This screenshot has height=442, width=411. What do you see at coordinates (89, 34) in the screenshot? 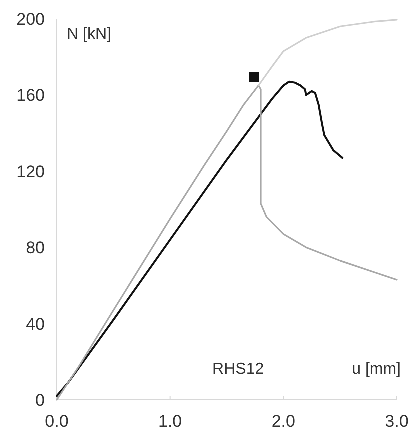
I see `y-axis-title: N [kN]` at bounding box center [89, 34].